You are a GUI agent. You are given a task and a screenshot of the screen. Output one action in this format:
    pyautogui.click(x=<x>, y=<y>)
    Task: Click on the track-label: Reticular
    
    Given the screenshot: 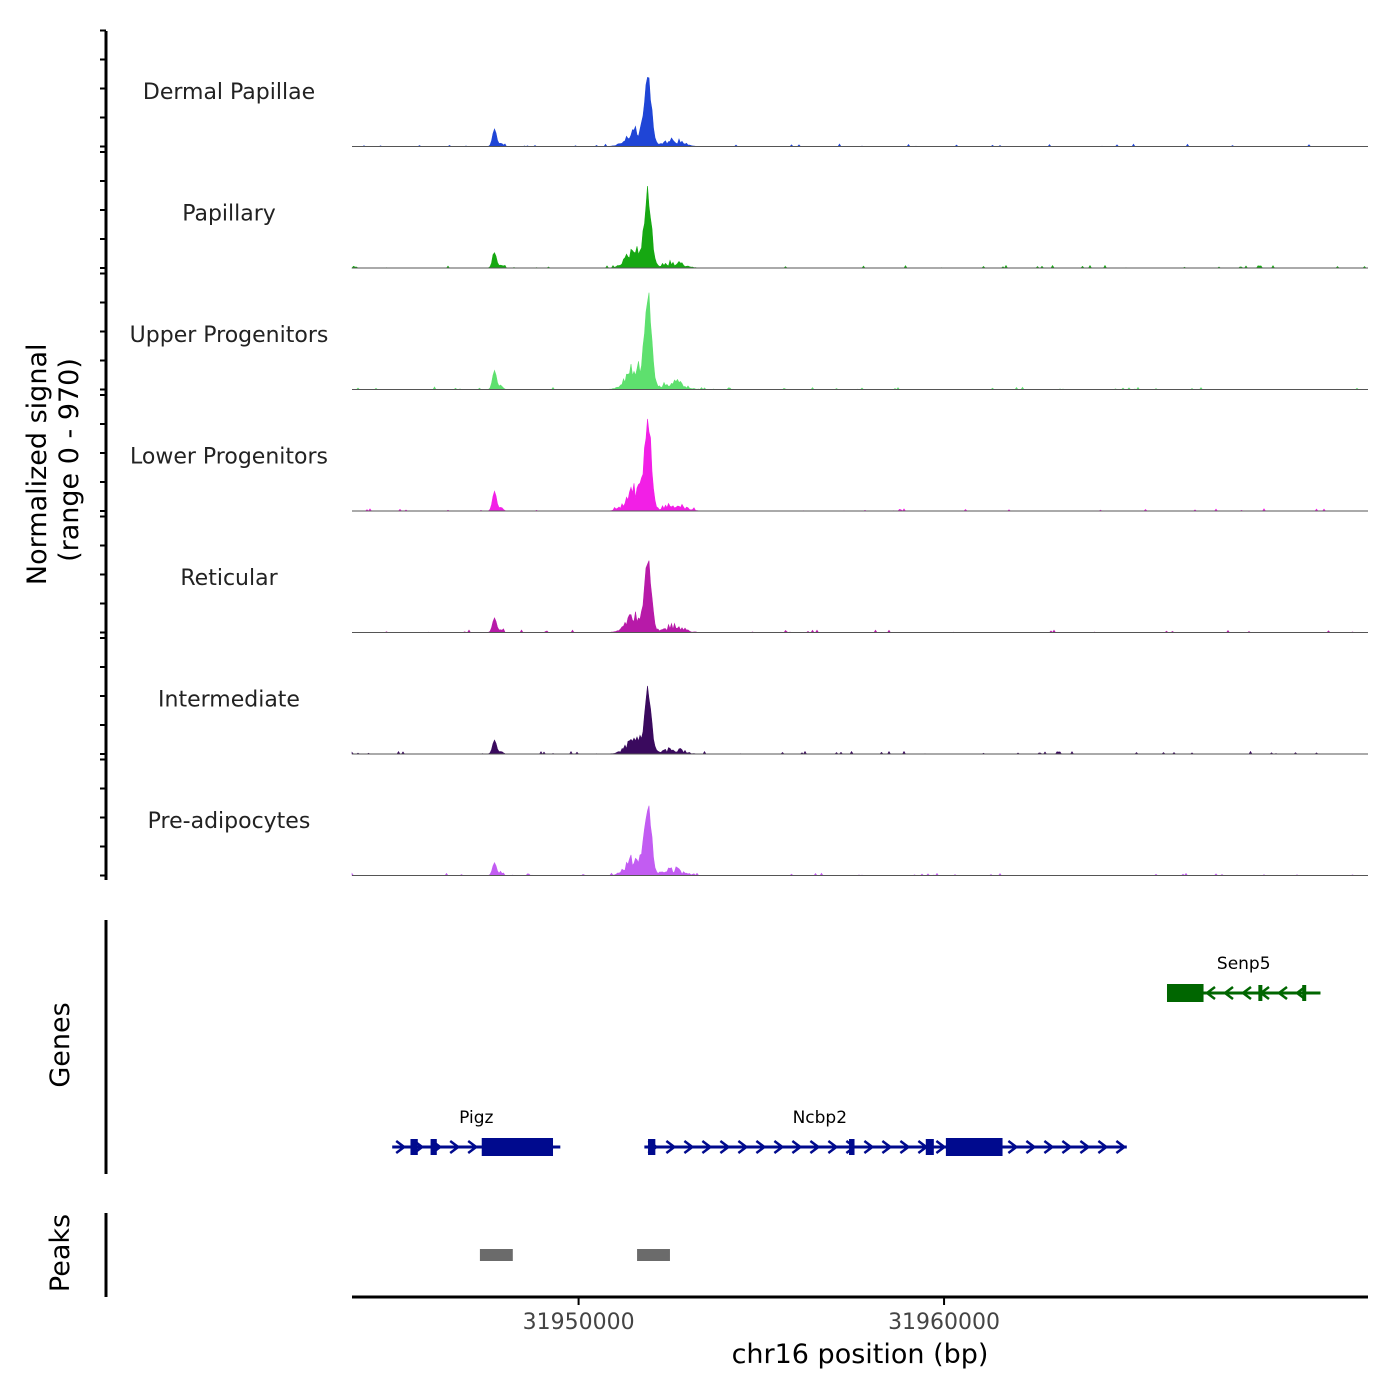 What is the action you would take?
    pyautogui.click(x=229, y=578)
    